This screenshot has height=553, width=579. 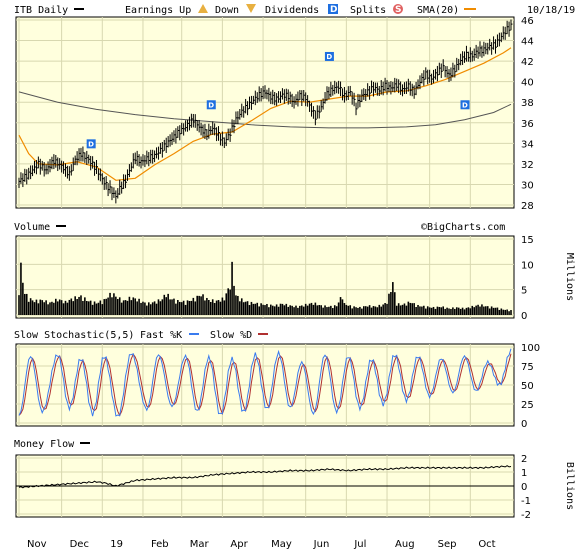 What do you see at coordinates (527, 165) in the screenshot?
I see `y-tick-label: 32` at bounding box center [527, 165].